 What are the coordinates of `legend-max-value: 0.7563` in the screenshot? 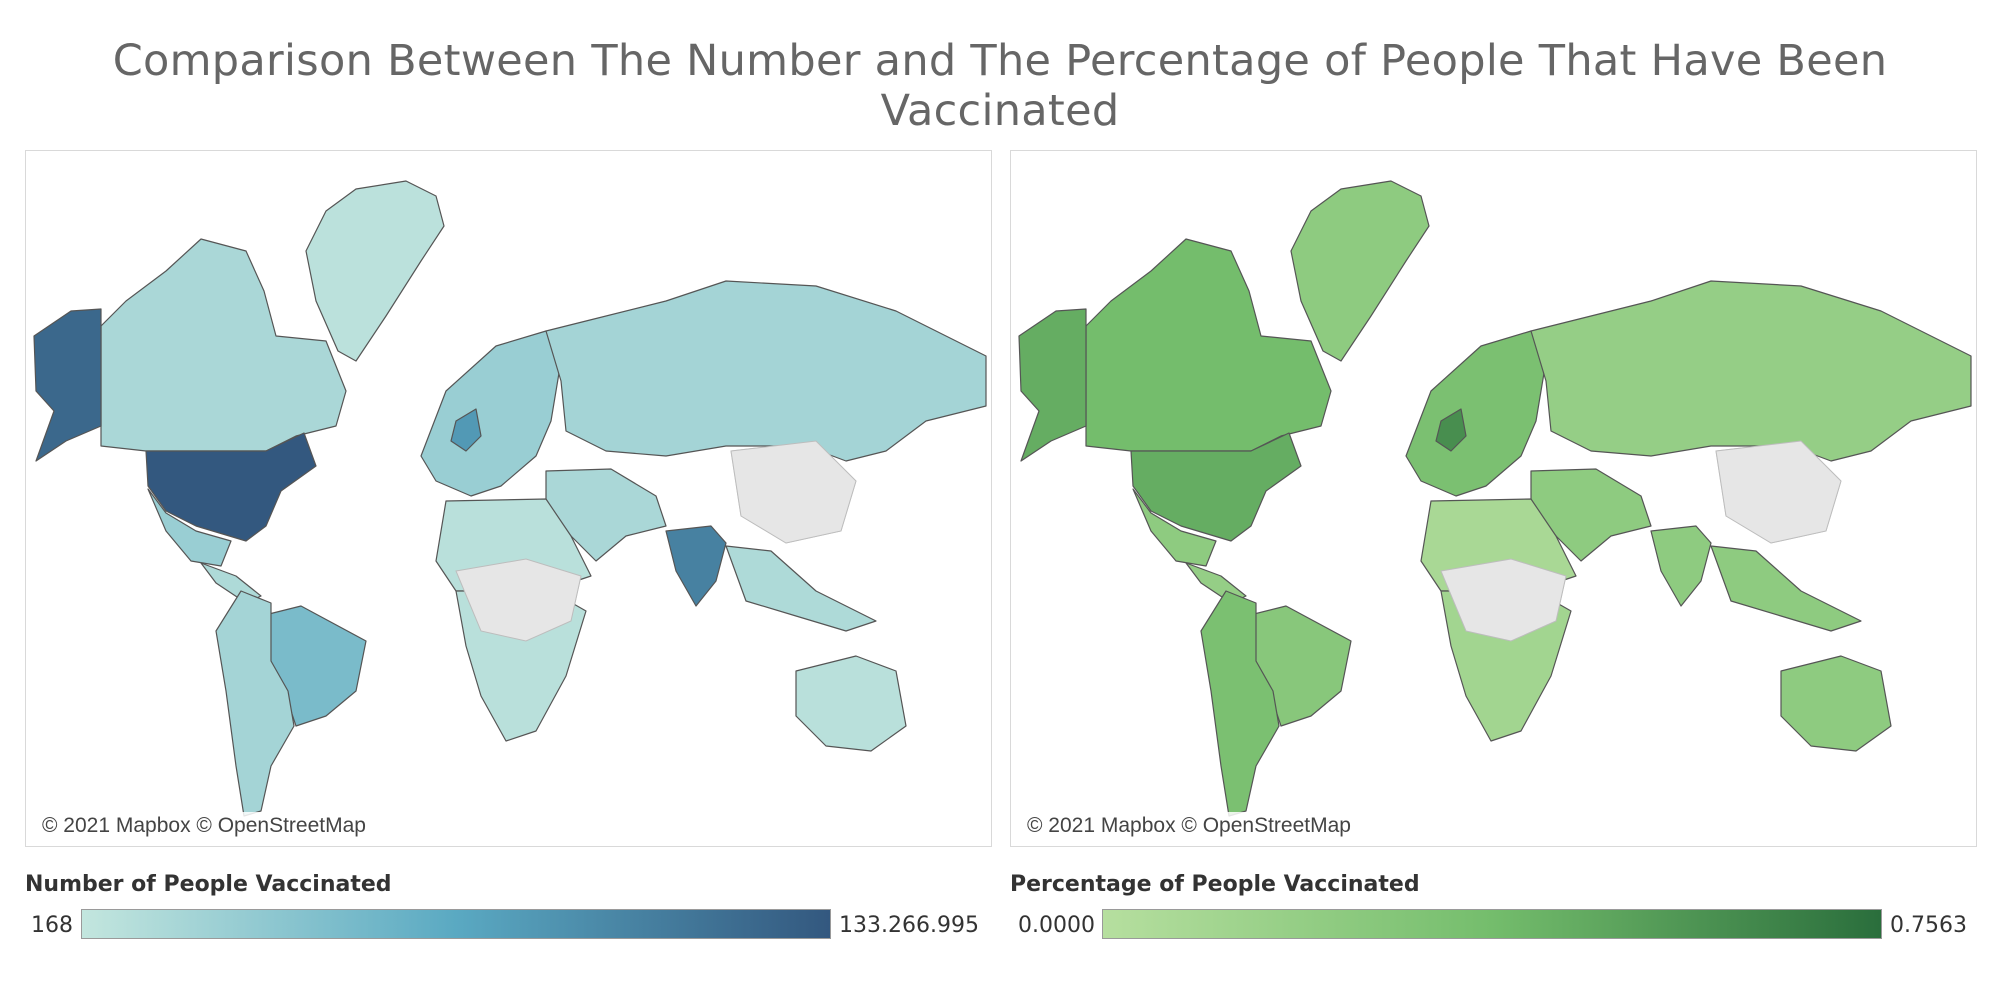 It's located at (1928, 925).